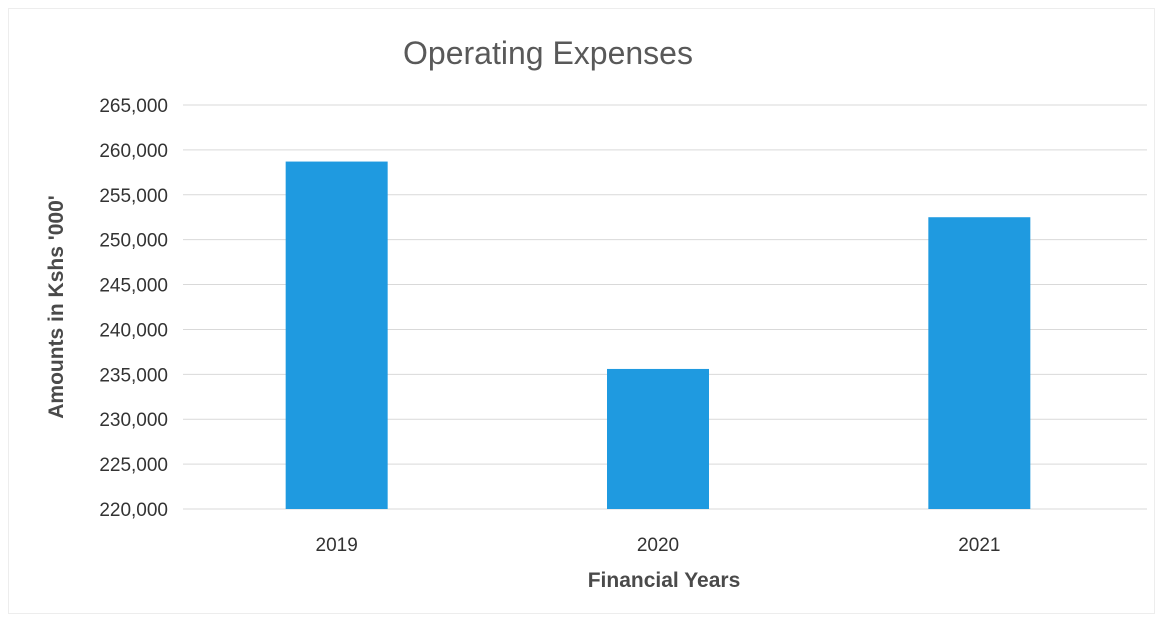 The image size is (1163, 622). What do you see at coordinates (133, 106) in the screenshot?
I see `y-tick-label: 265,000` at bounding box center [133, 106].